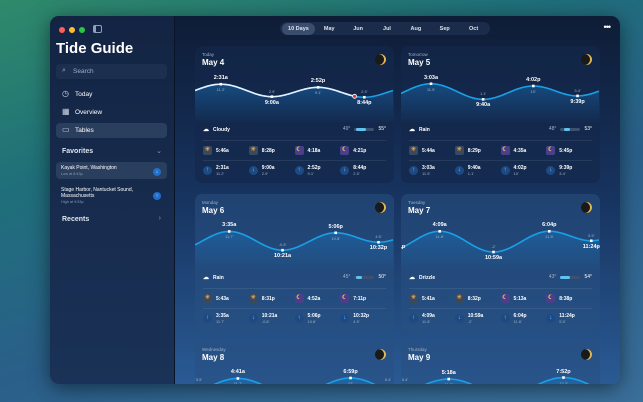 This screenshot has height=402, width=643. I want to click on sidebar-item-today: ◷ Today, so click(111, 94).